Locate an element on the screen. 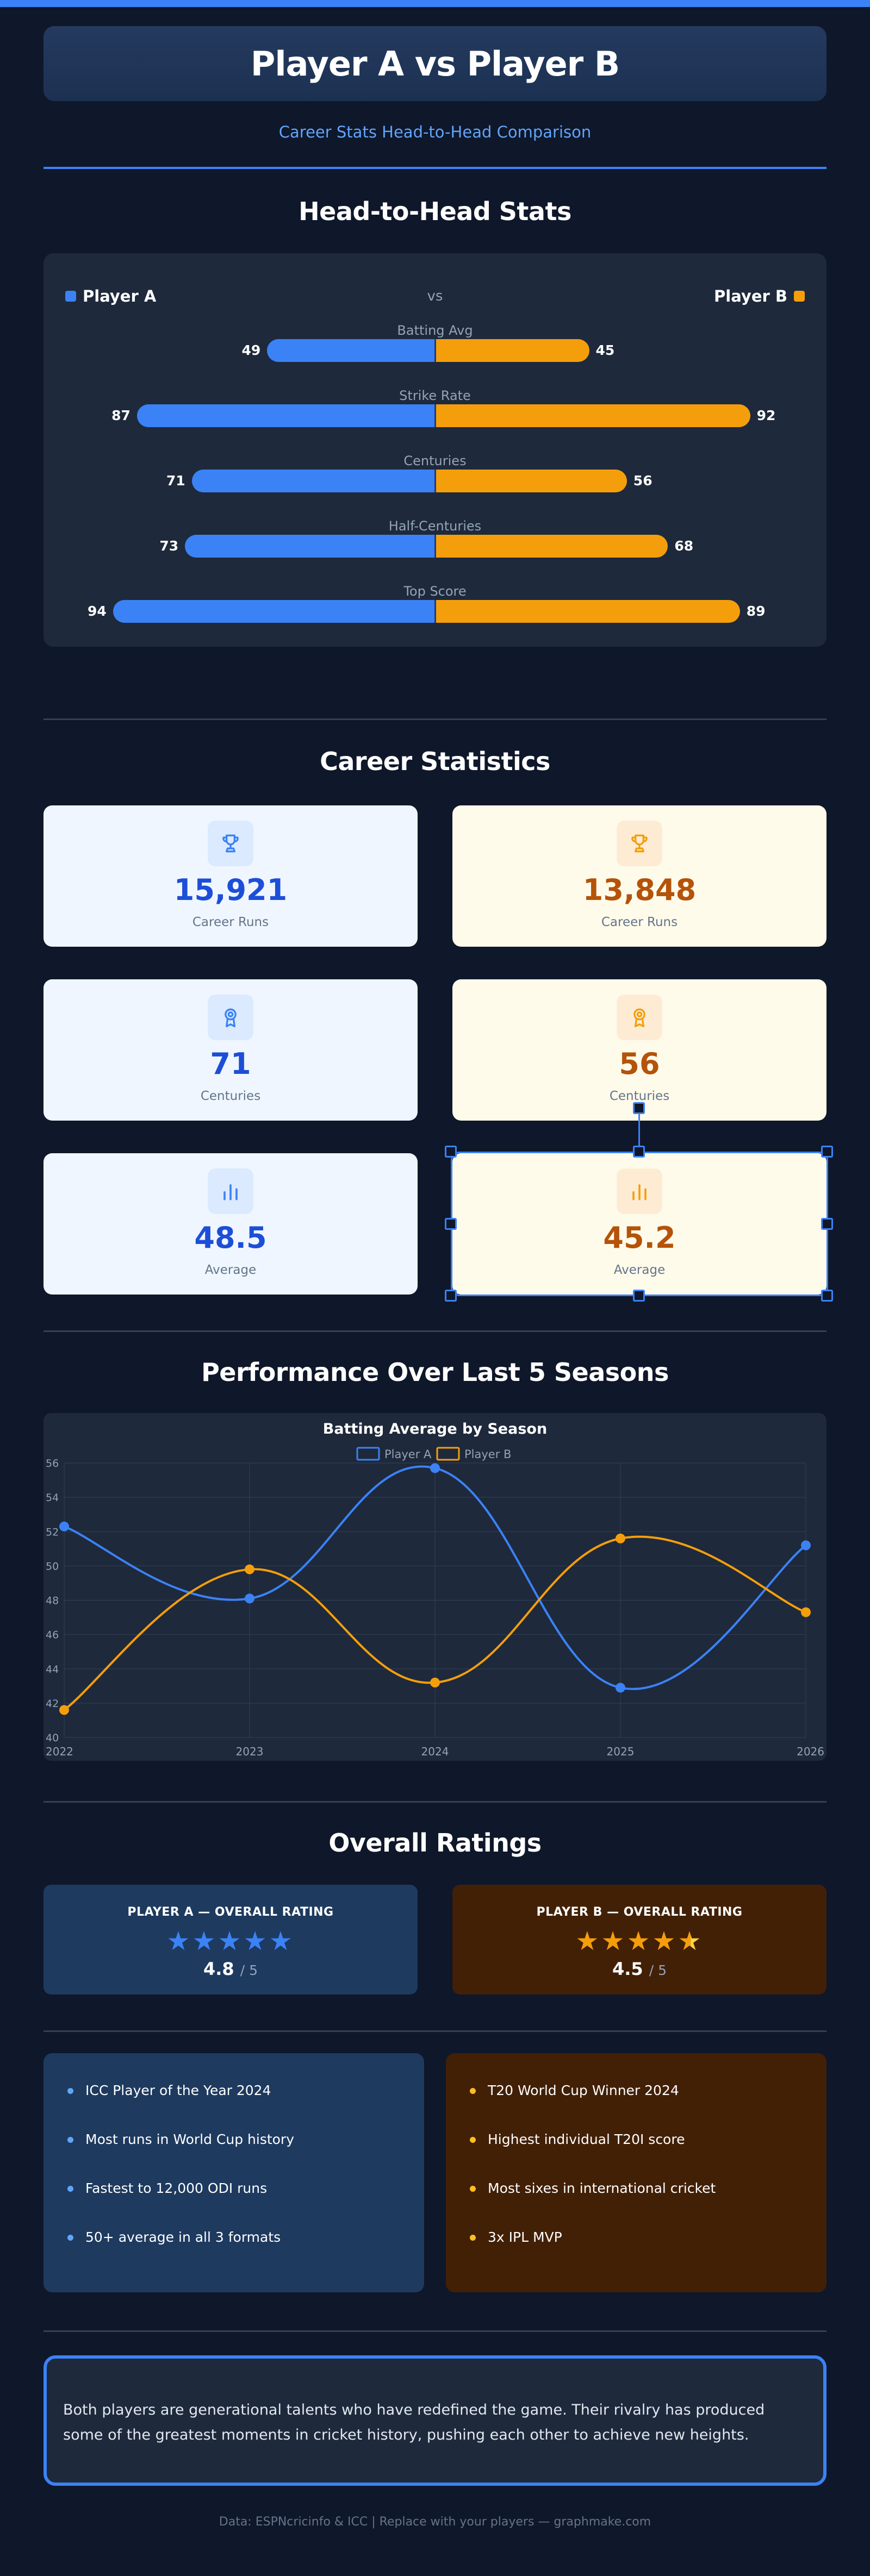 This screenshot has height=2576, width=870. bar-chart-icon is located at coordinates (639, 1191).